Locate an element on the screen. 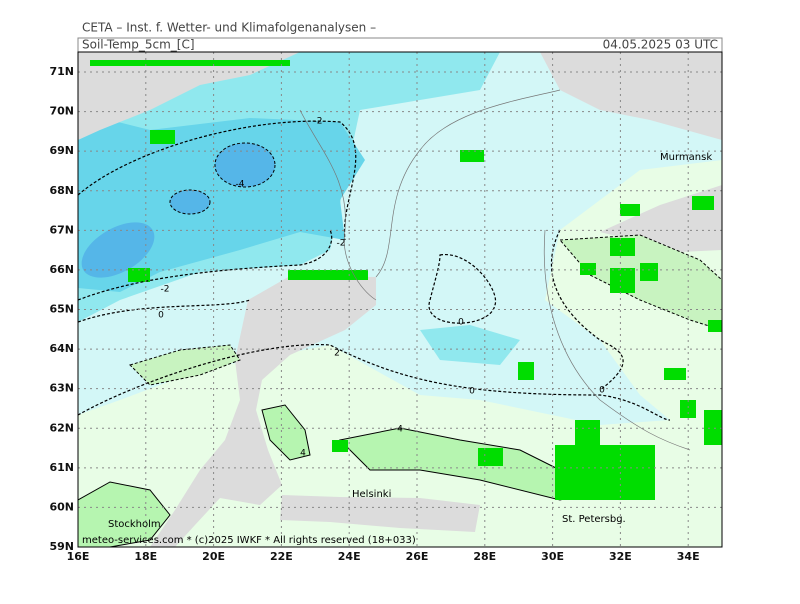 Image resolution: width=800 pixels, height=604 pixels. lon-label: 16E is located at coordinates (78, 556).